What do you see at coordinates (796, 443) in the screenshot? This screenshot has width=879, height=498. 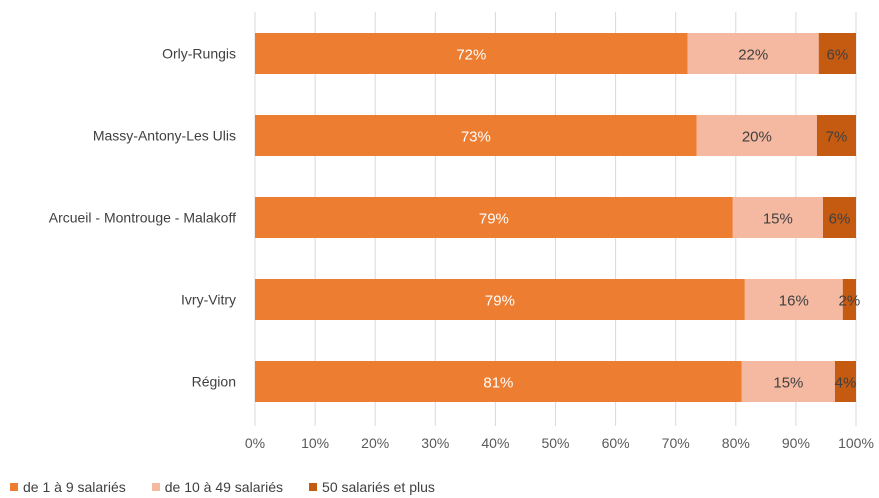 I see `x-tick-label-9: 90%` at bounding box center [796, 443].